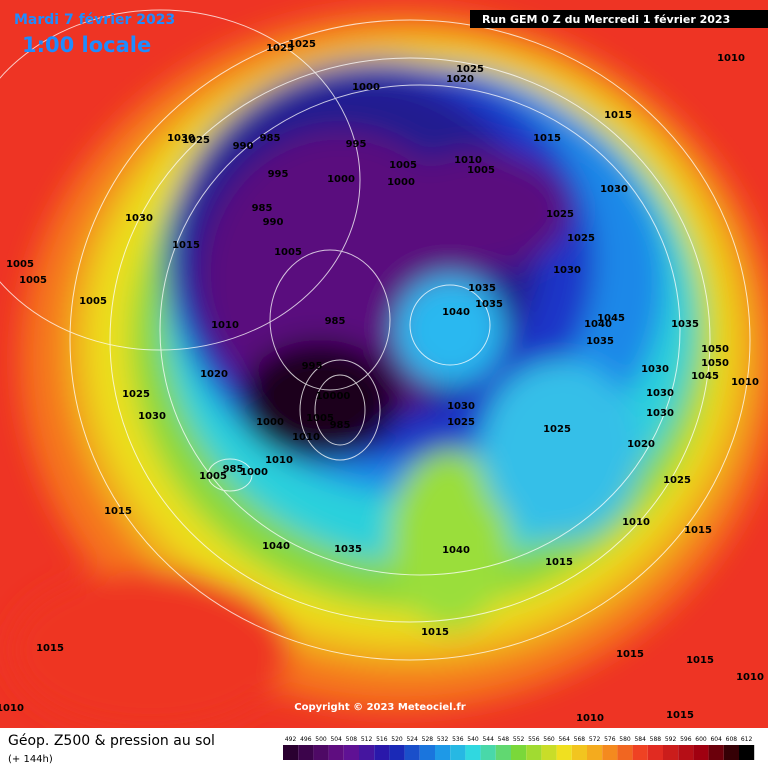  I want to click on isobar-label: 1045, so click(611, 318).